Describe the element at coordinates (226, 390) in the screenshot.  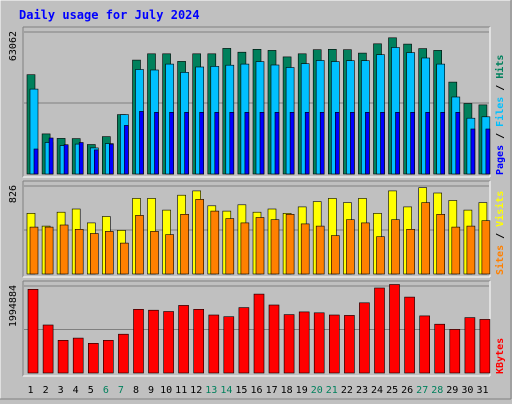
I see `x-tick-label-day-14: 14` at that location.